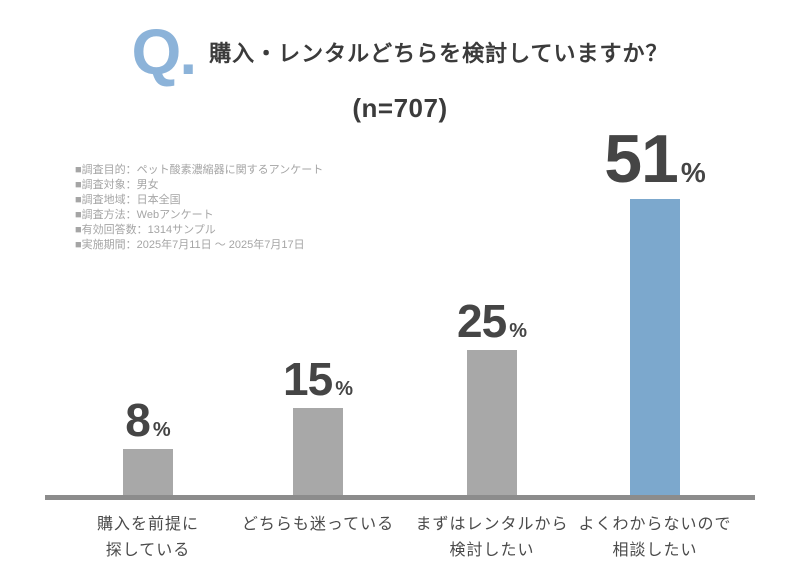  Describe the element at coordinates (308, 379) in the screenshot. I see `value-number: 15` at that location.